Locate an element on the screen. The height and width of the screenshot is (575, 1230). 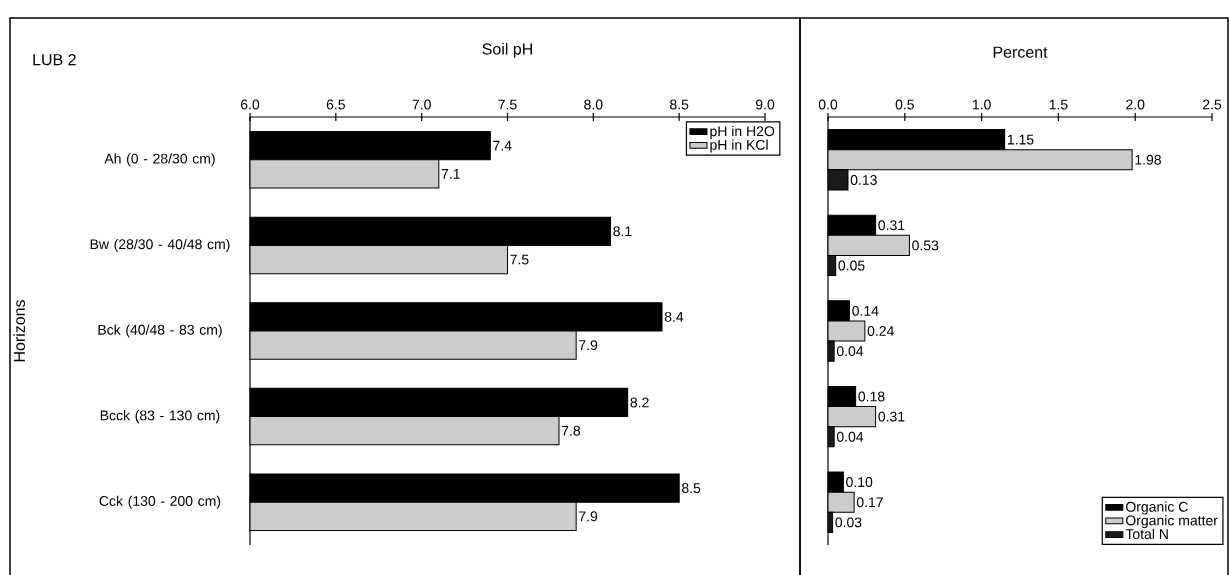
data-label: 8.1 is located at coordinates (622, 231).